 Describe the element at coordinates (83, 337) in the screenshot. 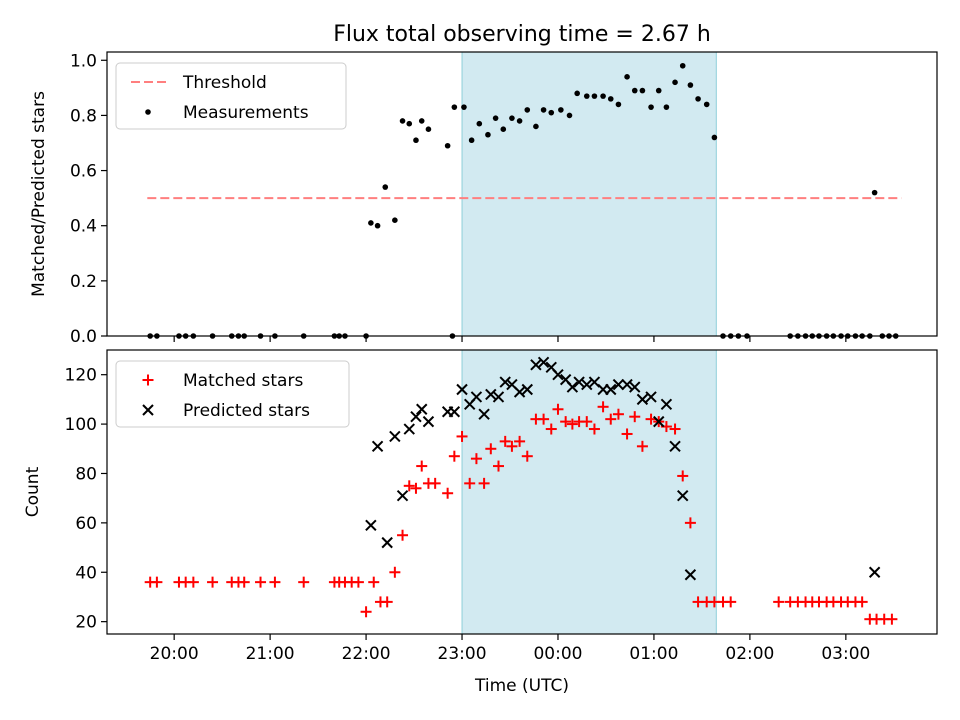

I see `y-tick-label: 0.0` at that location.